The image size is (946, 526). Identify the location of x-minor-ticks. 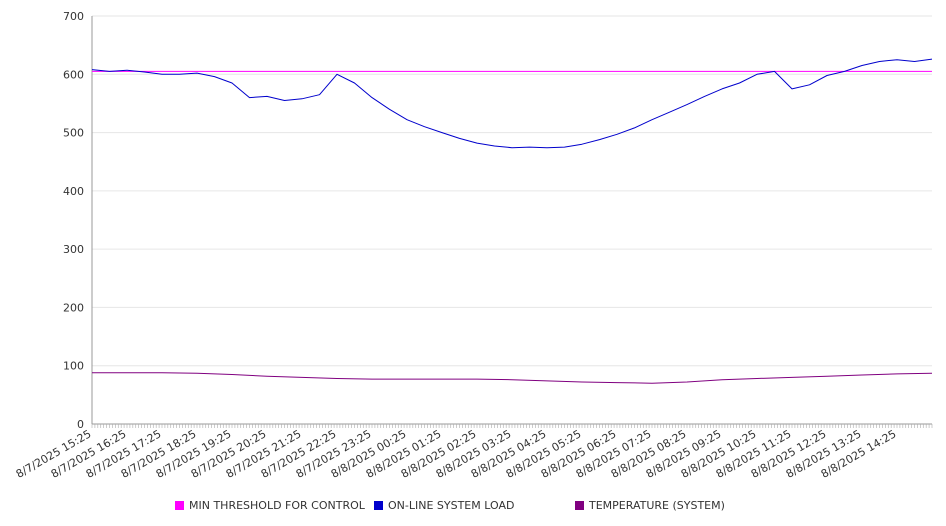
(512, 426).